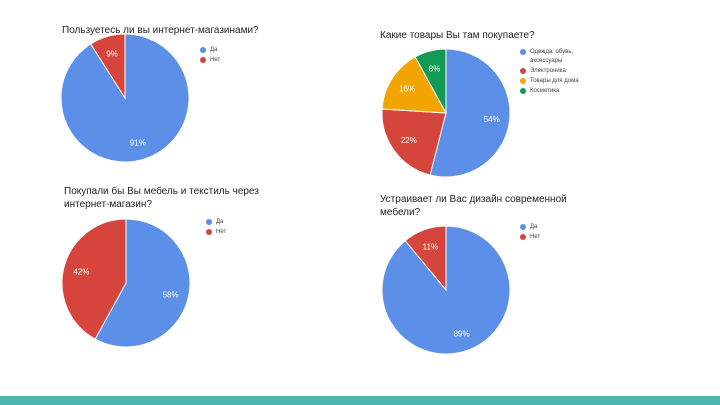 Image resolution: width=720 pixels, height=405 pixels. I want to click on legend-label: Электроника, so click(548, 71).